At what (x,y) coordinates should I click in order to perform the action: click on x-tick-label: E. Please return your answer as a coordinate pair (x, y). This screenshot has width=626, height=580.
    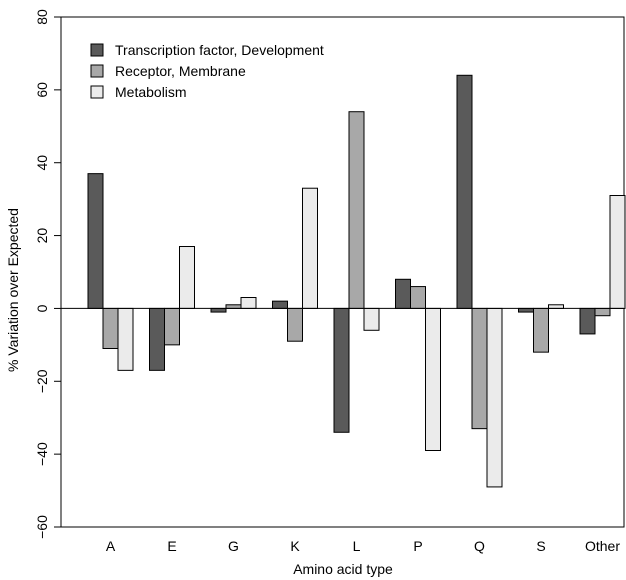
    Looking at the image, I should click on (171, 546).